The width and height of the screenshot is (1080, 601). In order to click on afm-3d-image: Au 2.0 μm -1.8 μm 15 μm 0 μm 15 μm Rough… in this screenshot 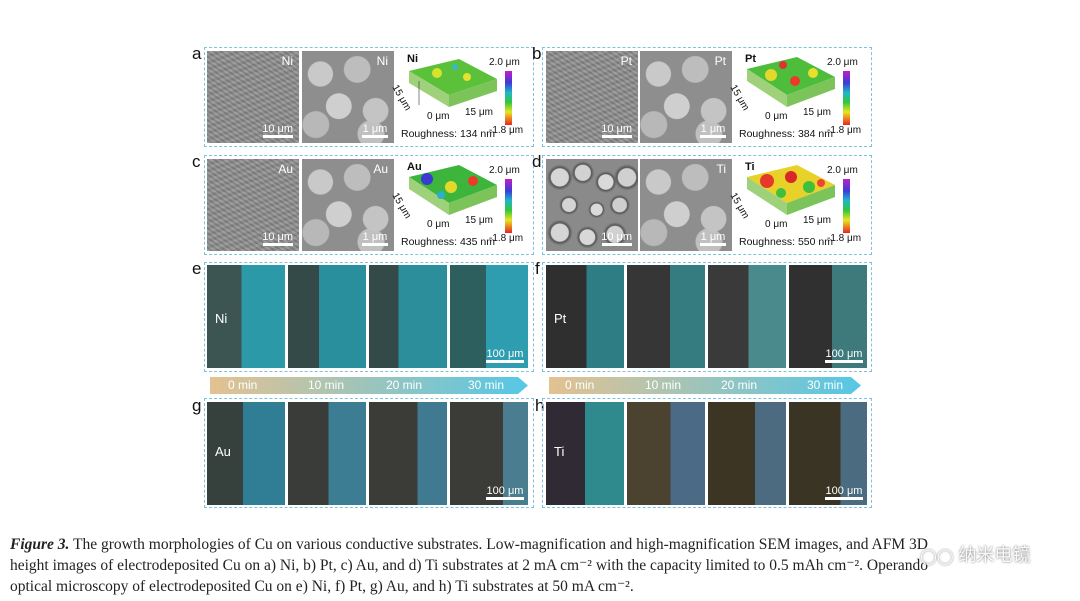, I will do `click(460, 205)`.